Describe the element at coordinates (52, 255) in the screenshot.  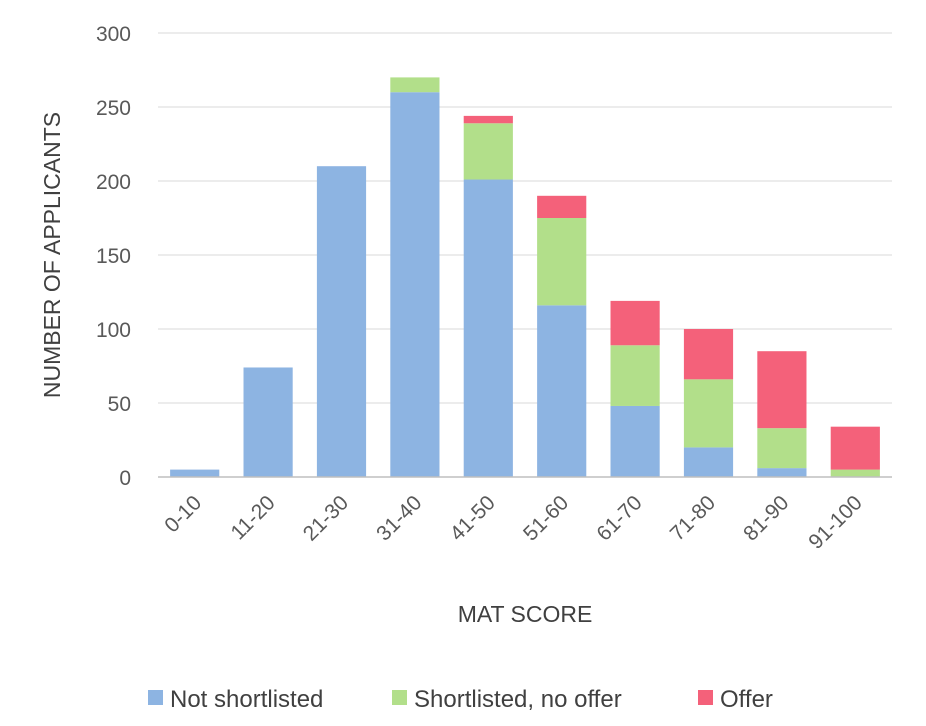
I see `y-axis-title: NUMBER OF APPLICANTS` at that location.